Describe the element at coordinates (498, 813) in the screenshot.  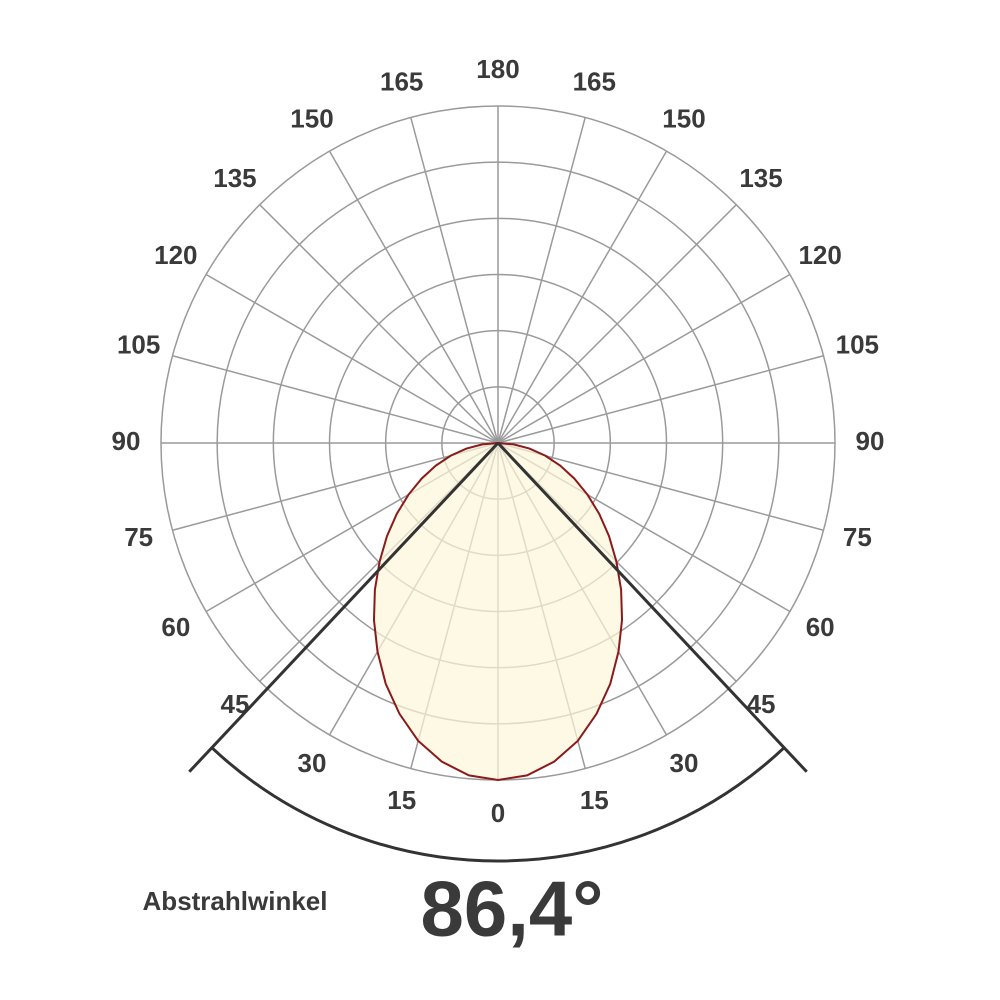
I see `angle-tick-label: 0` at that location.